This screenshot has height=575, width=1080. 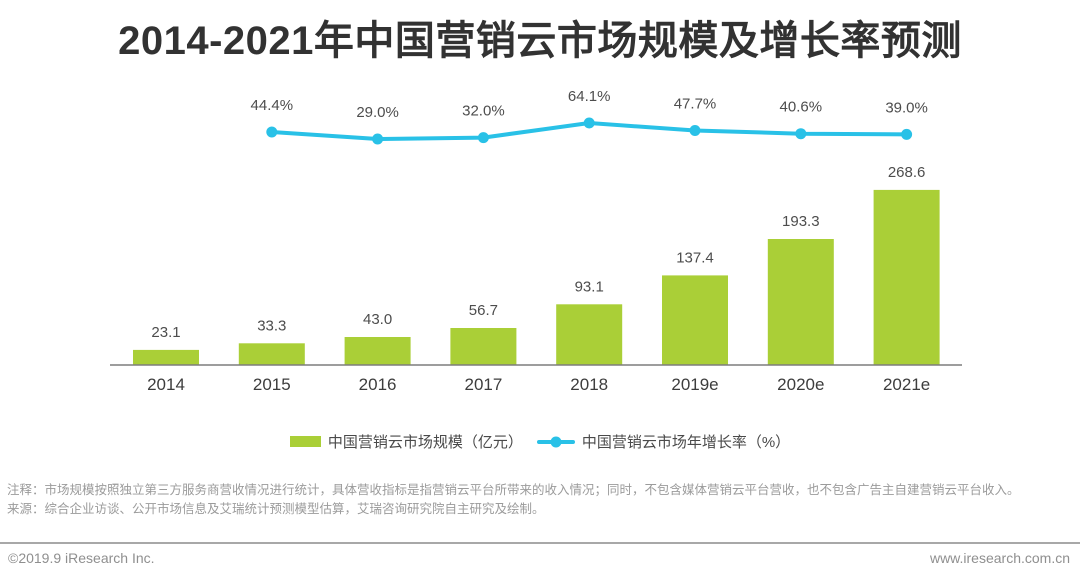 I want to click on bar-2021e, so click(x=906, y=277).